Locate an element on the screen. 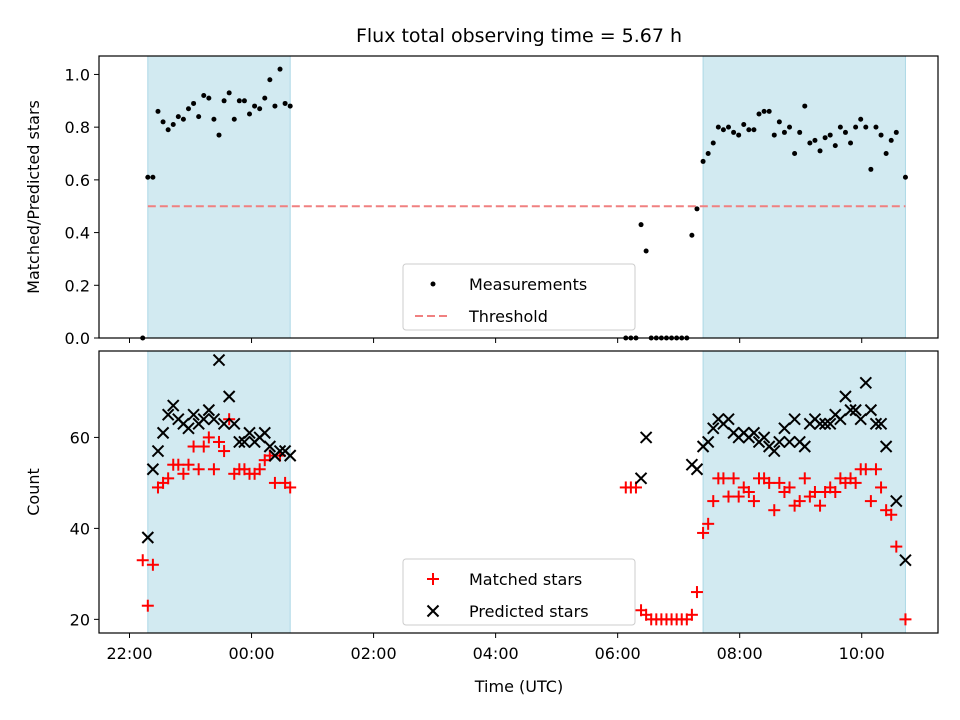  y-tick-label: 0.6 is located at coordinates (77, 180).